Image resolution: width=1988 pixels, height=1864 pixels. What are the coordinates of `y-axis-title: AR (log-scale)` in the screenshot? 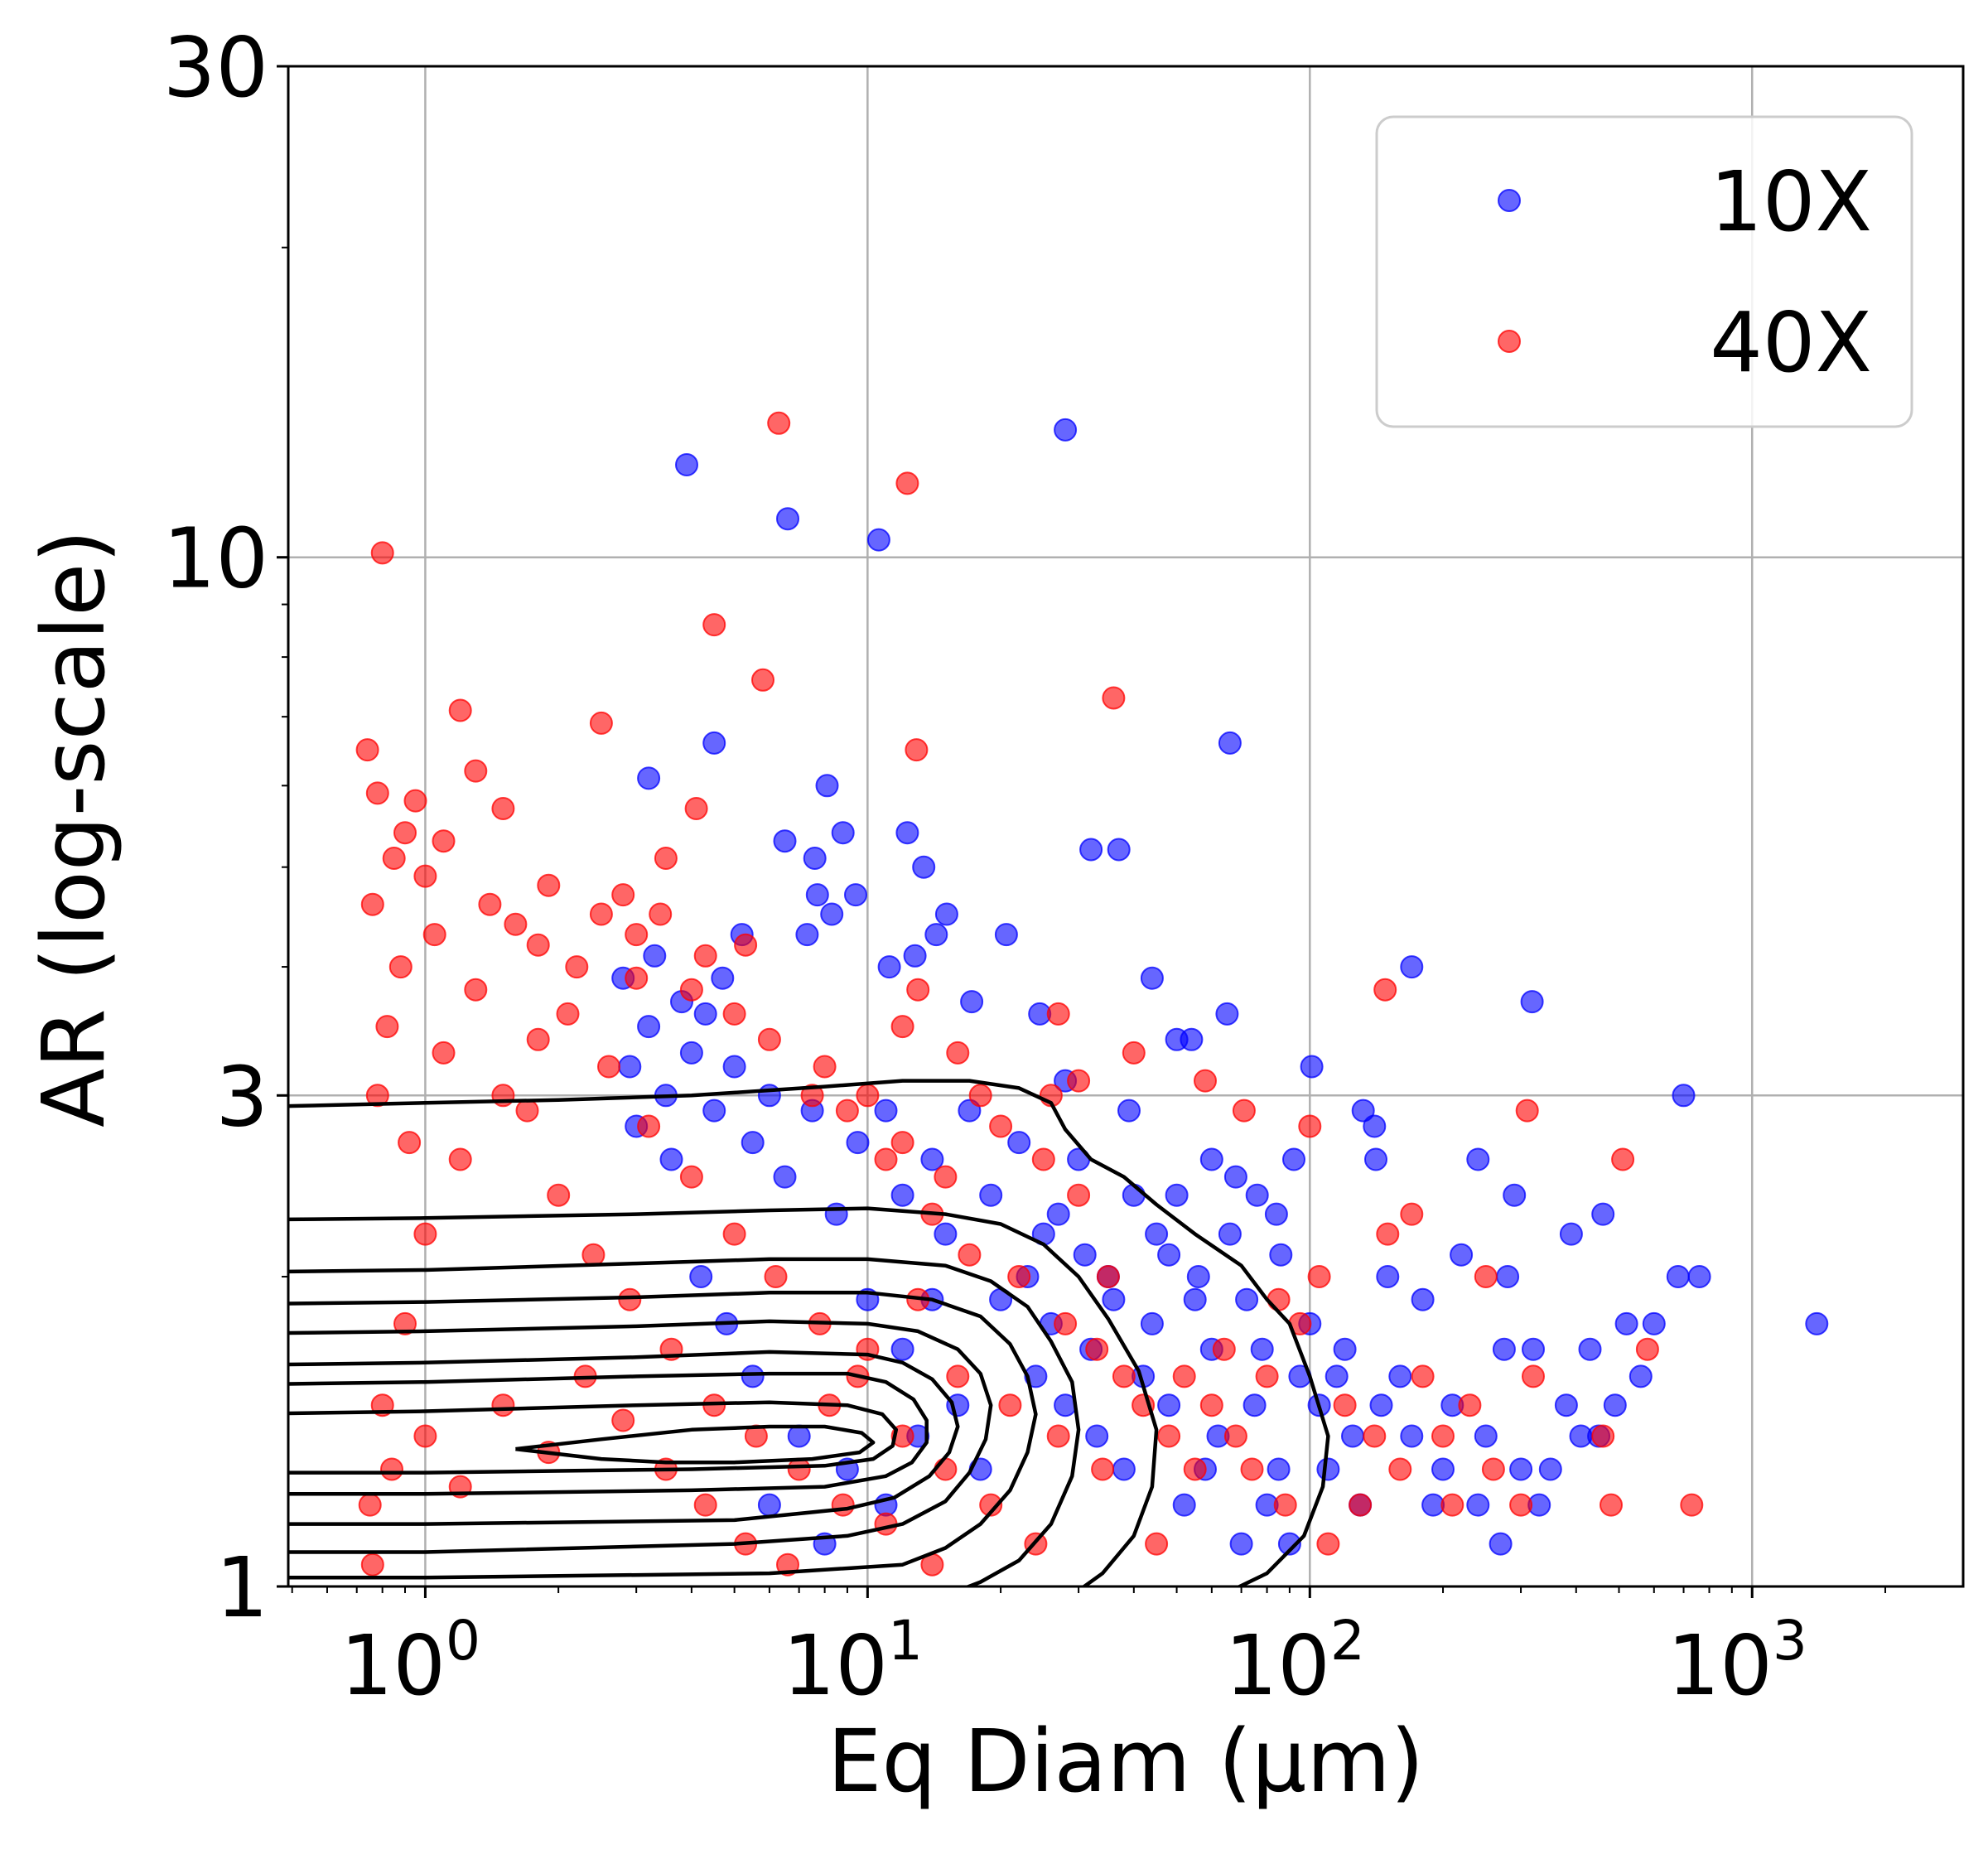 It's located at (73, 828).